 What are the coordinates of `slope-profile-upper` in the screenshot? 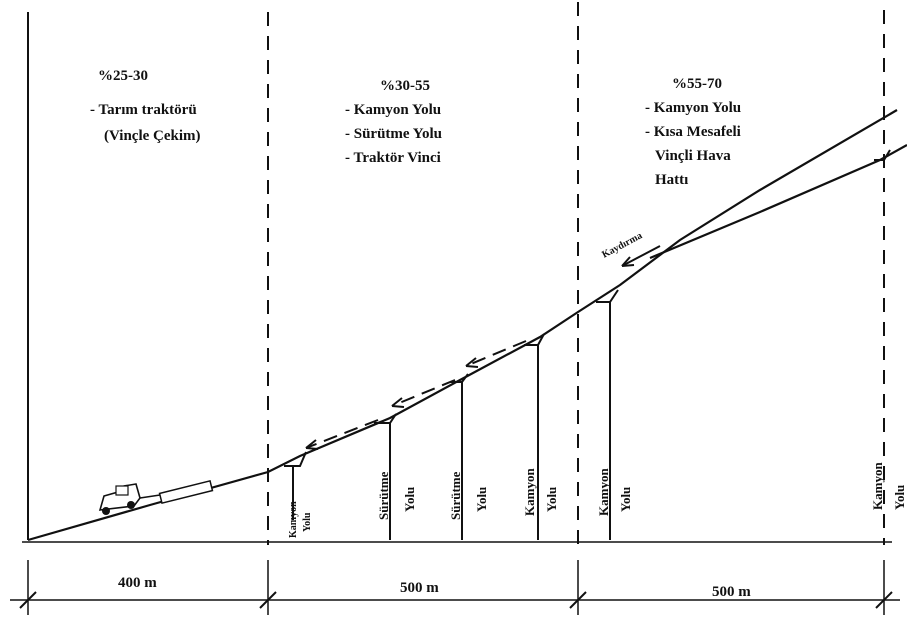 It's located at (778, 202).